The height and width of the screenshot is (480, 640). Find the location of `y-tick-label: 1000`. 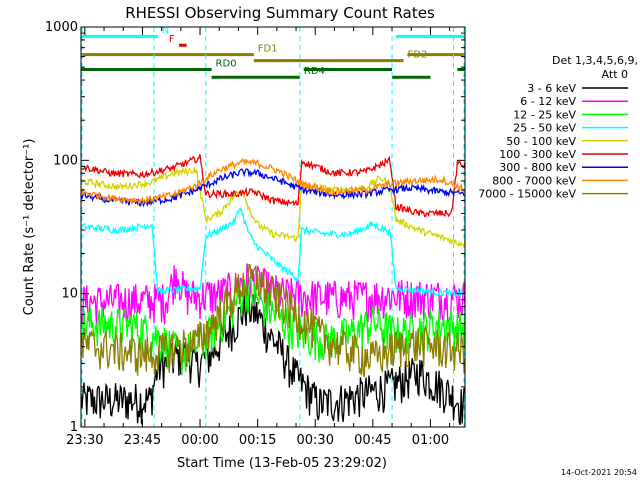

y-tick-label: 1000 is located at coordinates (61, 27).